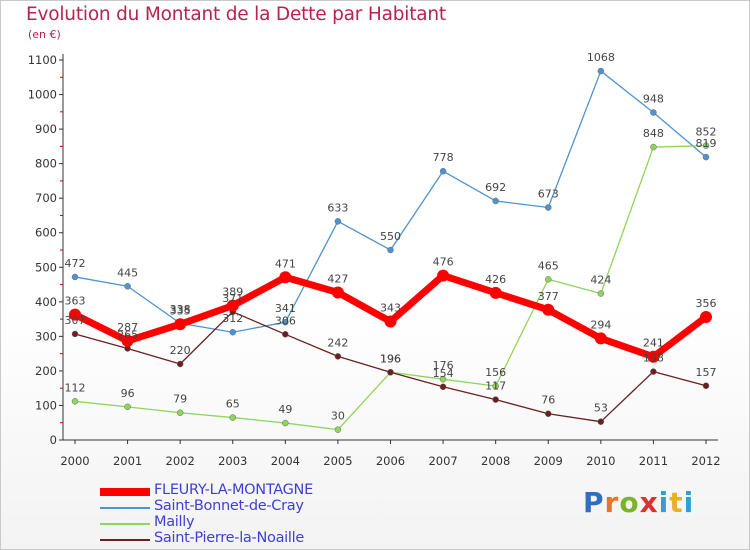  I want to click on data-label: 76, so click(548, 400).